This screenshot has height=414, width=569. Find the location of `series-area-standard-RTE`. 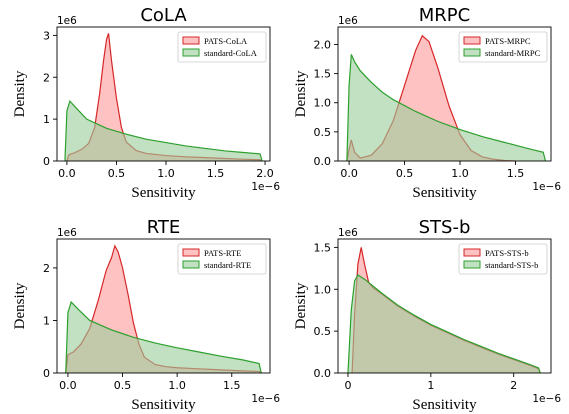

series-area-standard-RTE is located at coordinates (163, 337).